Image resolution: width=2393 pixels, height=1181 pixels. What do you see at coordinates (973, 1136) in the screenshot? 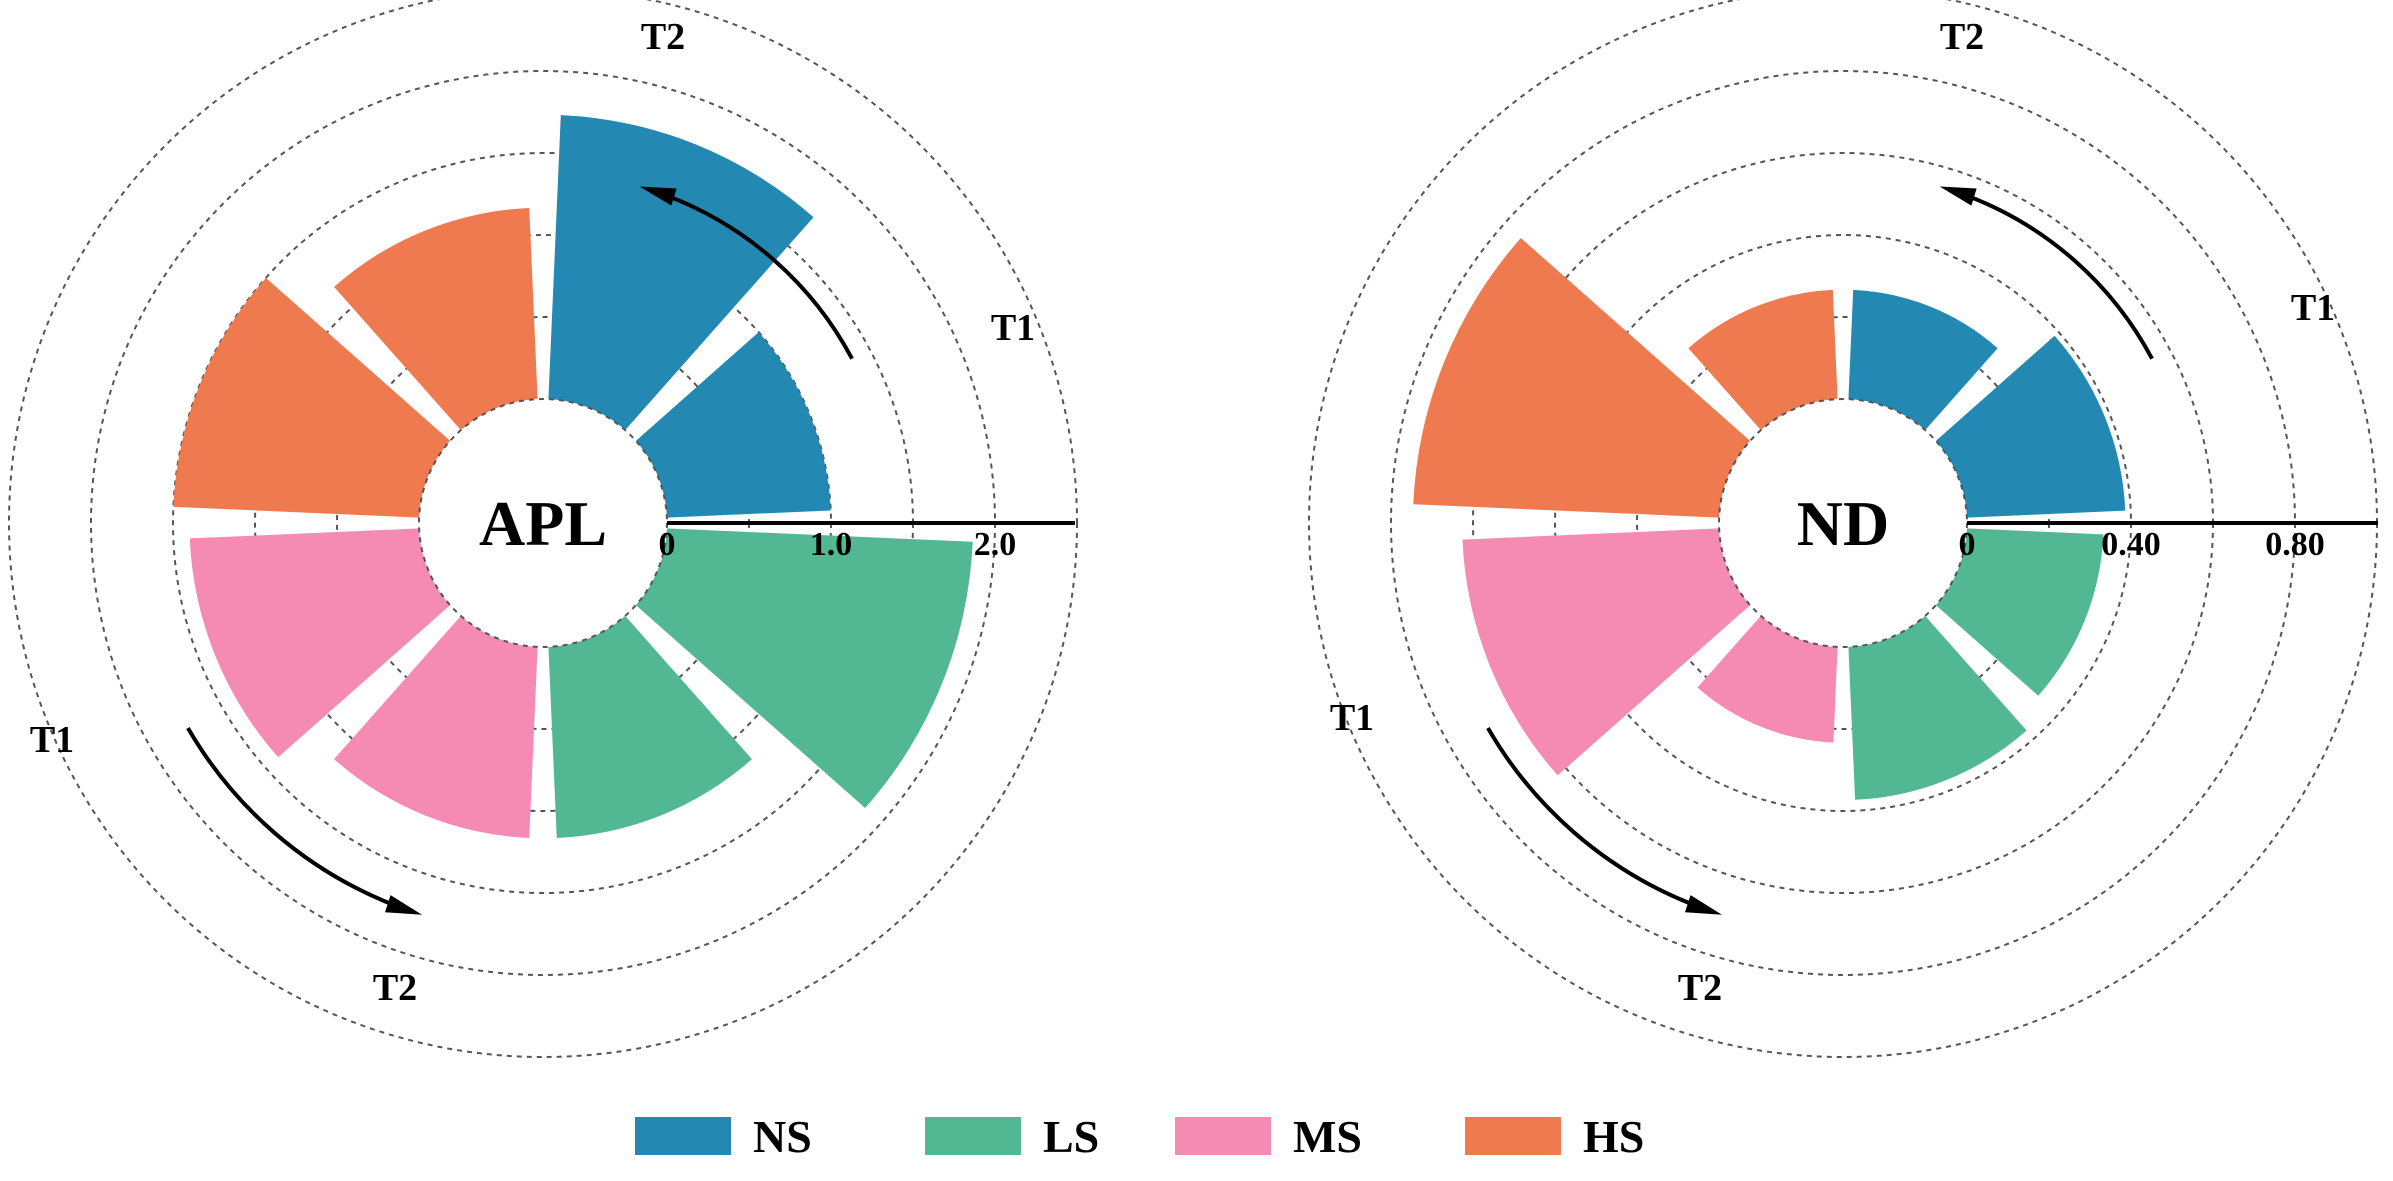
I see `legend-swatch-ls` at bounding box center [973, 1136].